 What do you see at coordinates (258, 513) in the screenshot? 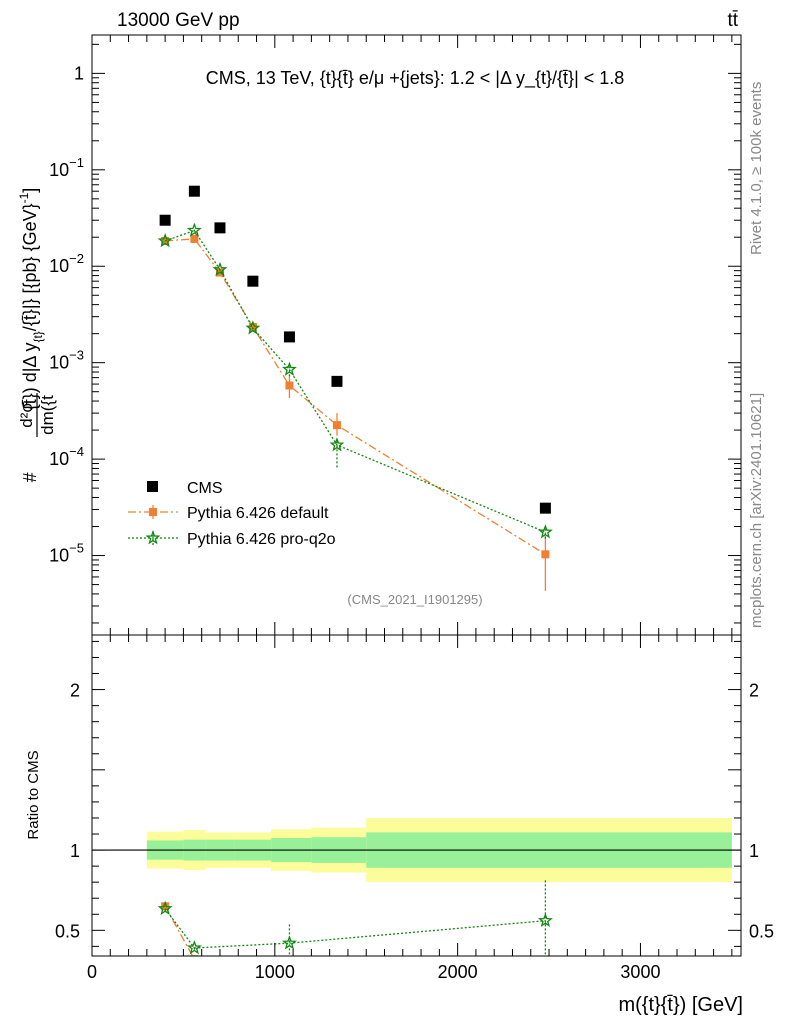
I see `legend-default-label: Pythia 6.426 default` at bounding box center [258, 513].